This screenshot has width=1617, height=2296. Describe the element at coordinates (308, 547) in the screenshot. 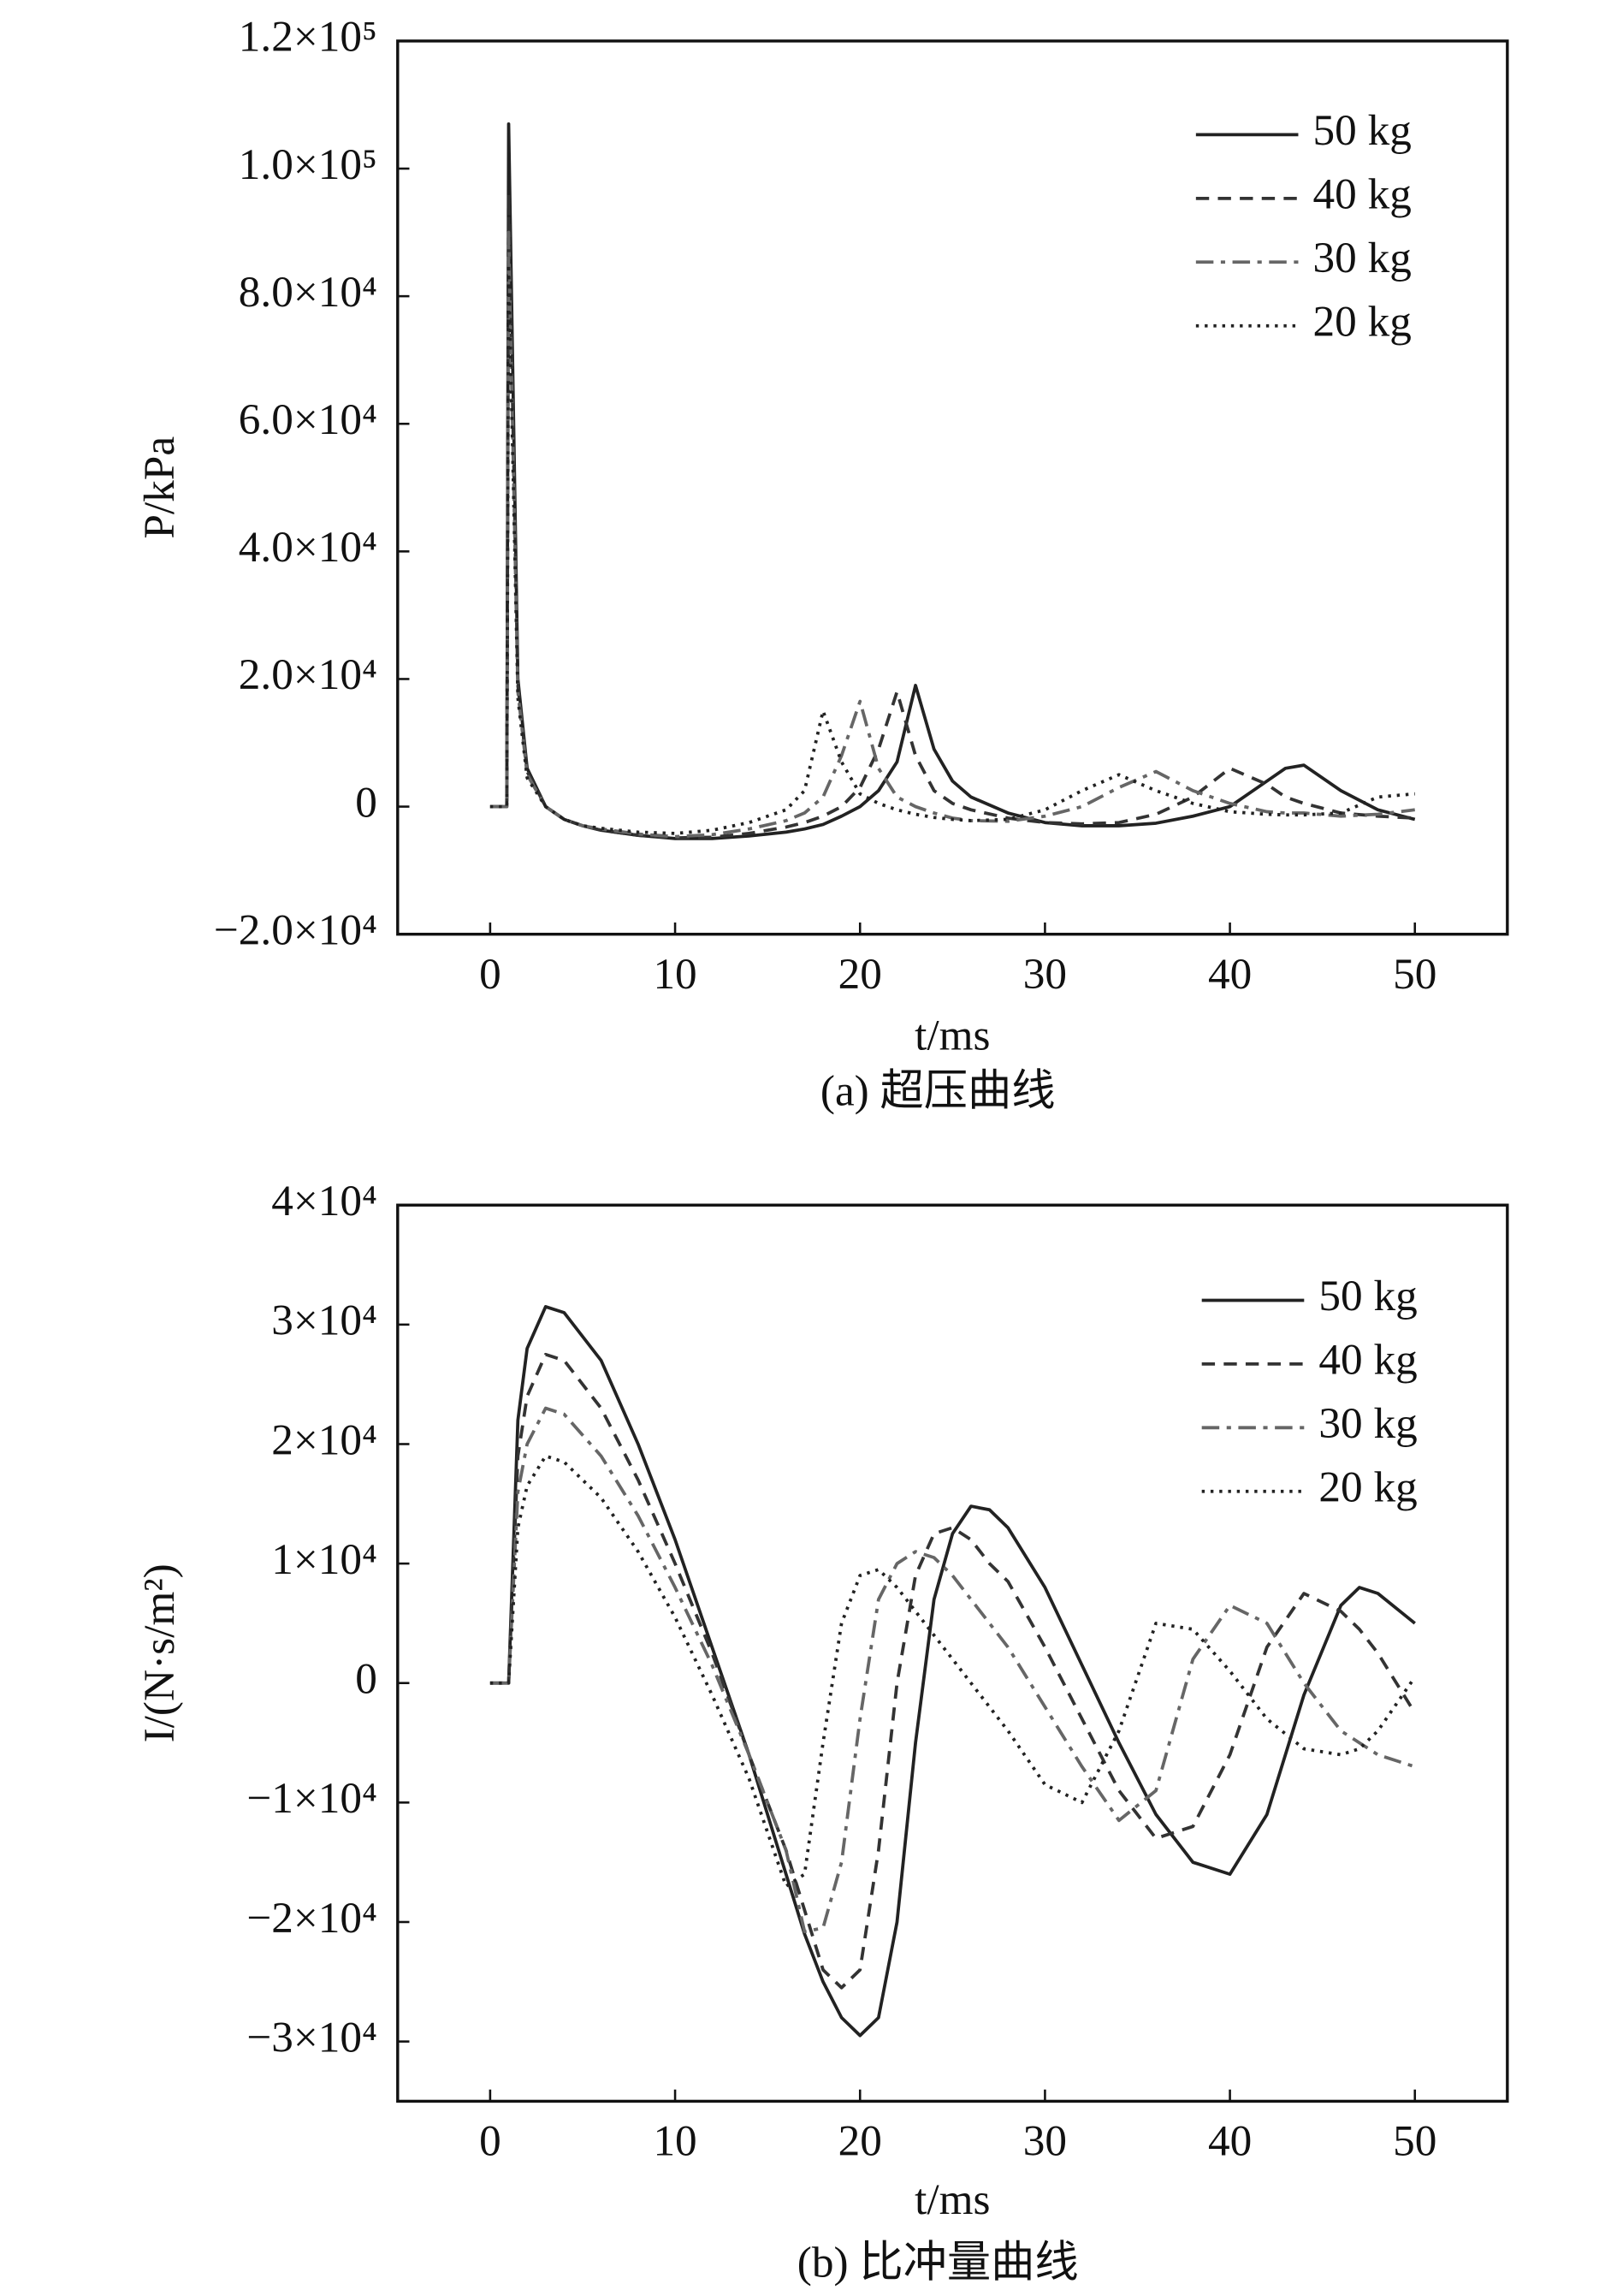

I see `y-tick-label: 4.0×10⁴` at that location.